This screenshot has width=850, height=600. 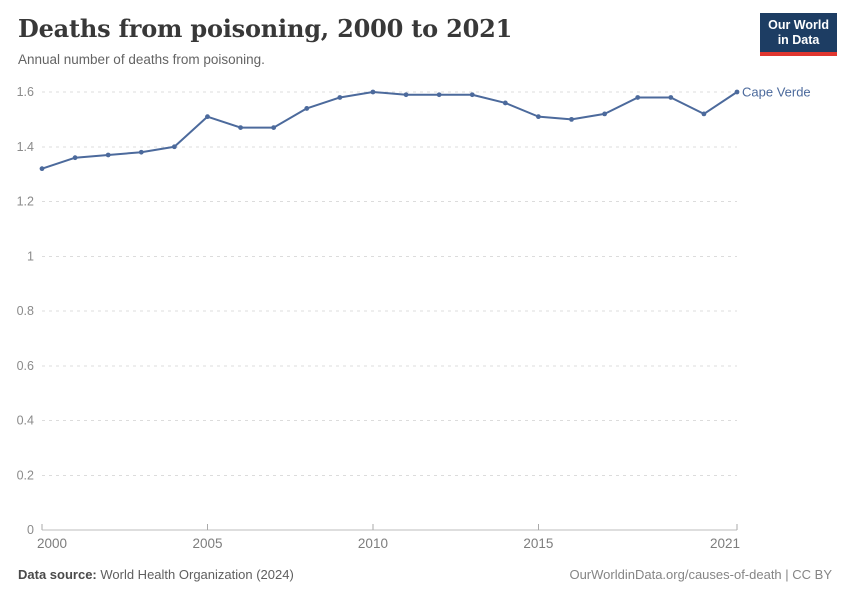 I want to click on x-tick-label: 2005, so click(x=207, y=543).